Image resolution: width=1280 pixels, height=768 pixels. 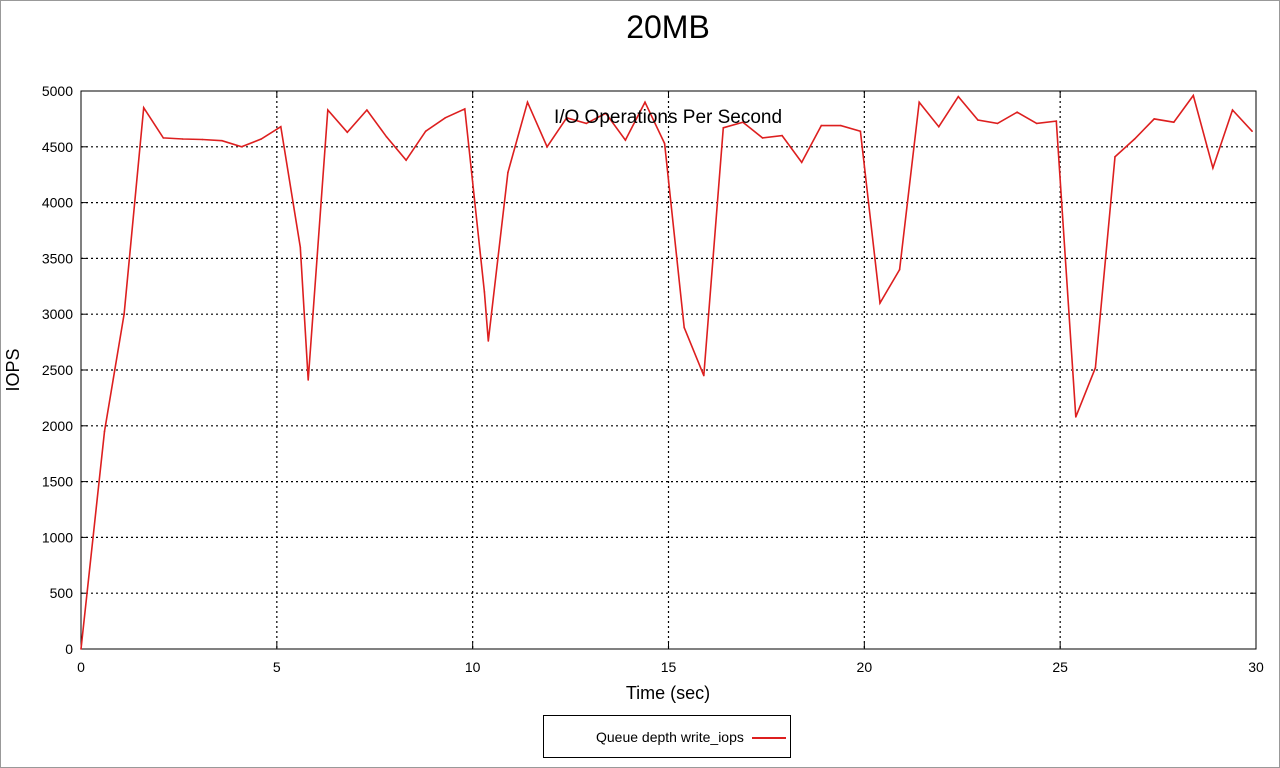 What do you see at coordinates (57, 314) in the screenshot?
I see `y-tick-label: 3000` at bounding box center [57, 314].